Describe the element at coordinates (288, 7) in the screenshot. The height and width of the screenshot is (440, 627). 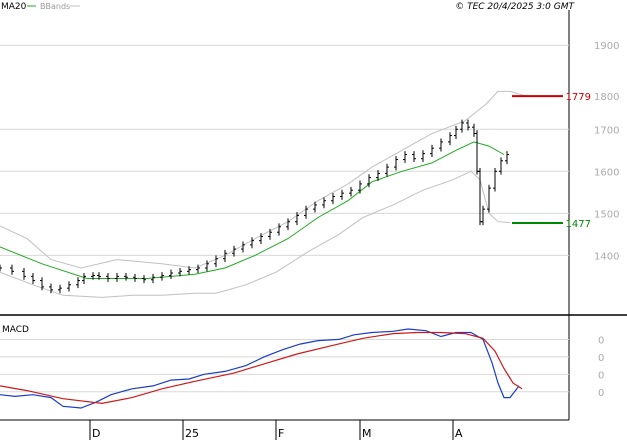
I see `header: MA20 BBands © TEC 20/4/2025 3:0 GMT` at that location.